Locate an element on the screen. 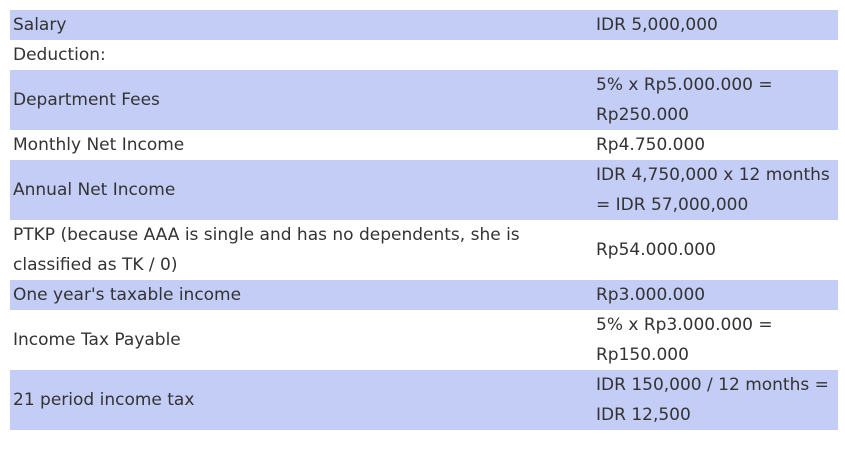  row-label: Department Fees is located at coordinates (302, 100).